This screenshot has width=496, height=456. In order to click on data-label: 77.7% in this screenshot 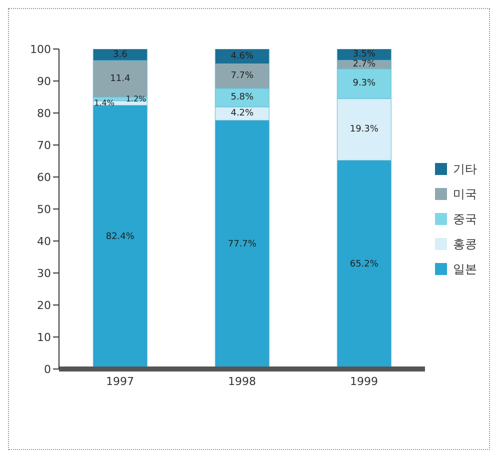, I will do `click(242, 245)`.